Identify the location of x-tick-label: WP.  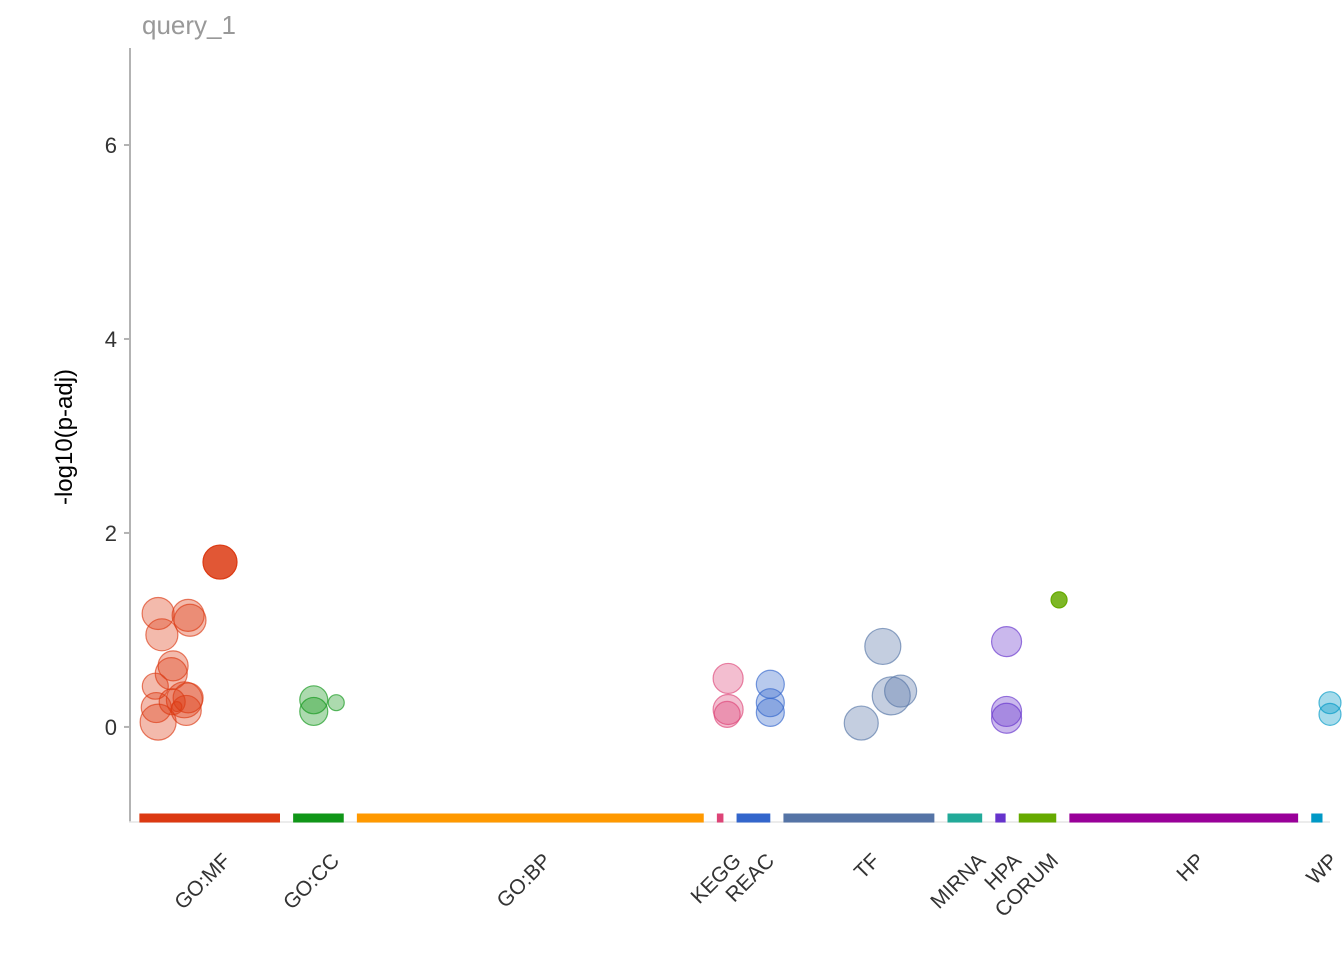
(1322, 869).